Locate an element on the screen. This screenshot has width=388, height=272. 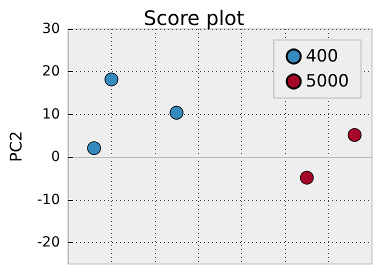
y-tick-label: -20 is located at coordinates (48, 242).